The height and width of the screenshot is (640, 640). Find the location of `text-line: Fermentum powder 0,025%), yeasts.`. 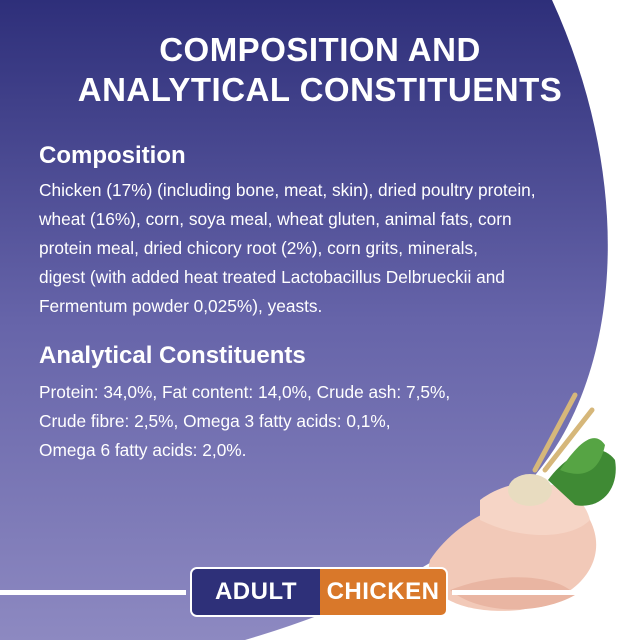

text-line: Fermentum powder 0,025%), yeasts. is located at coordinates (181, 306).